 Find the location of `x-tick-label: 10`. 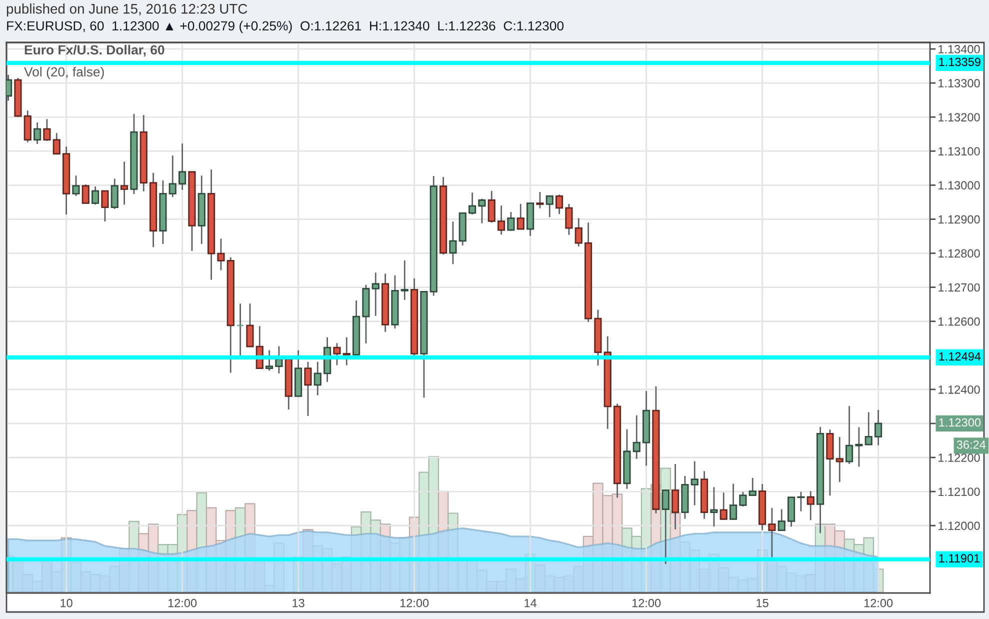

x-tick-label: 10 is located at coordinates (66, 603).